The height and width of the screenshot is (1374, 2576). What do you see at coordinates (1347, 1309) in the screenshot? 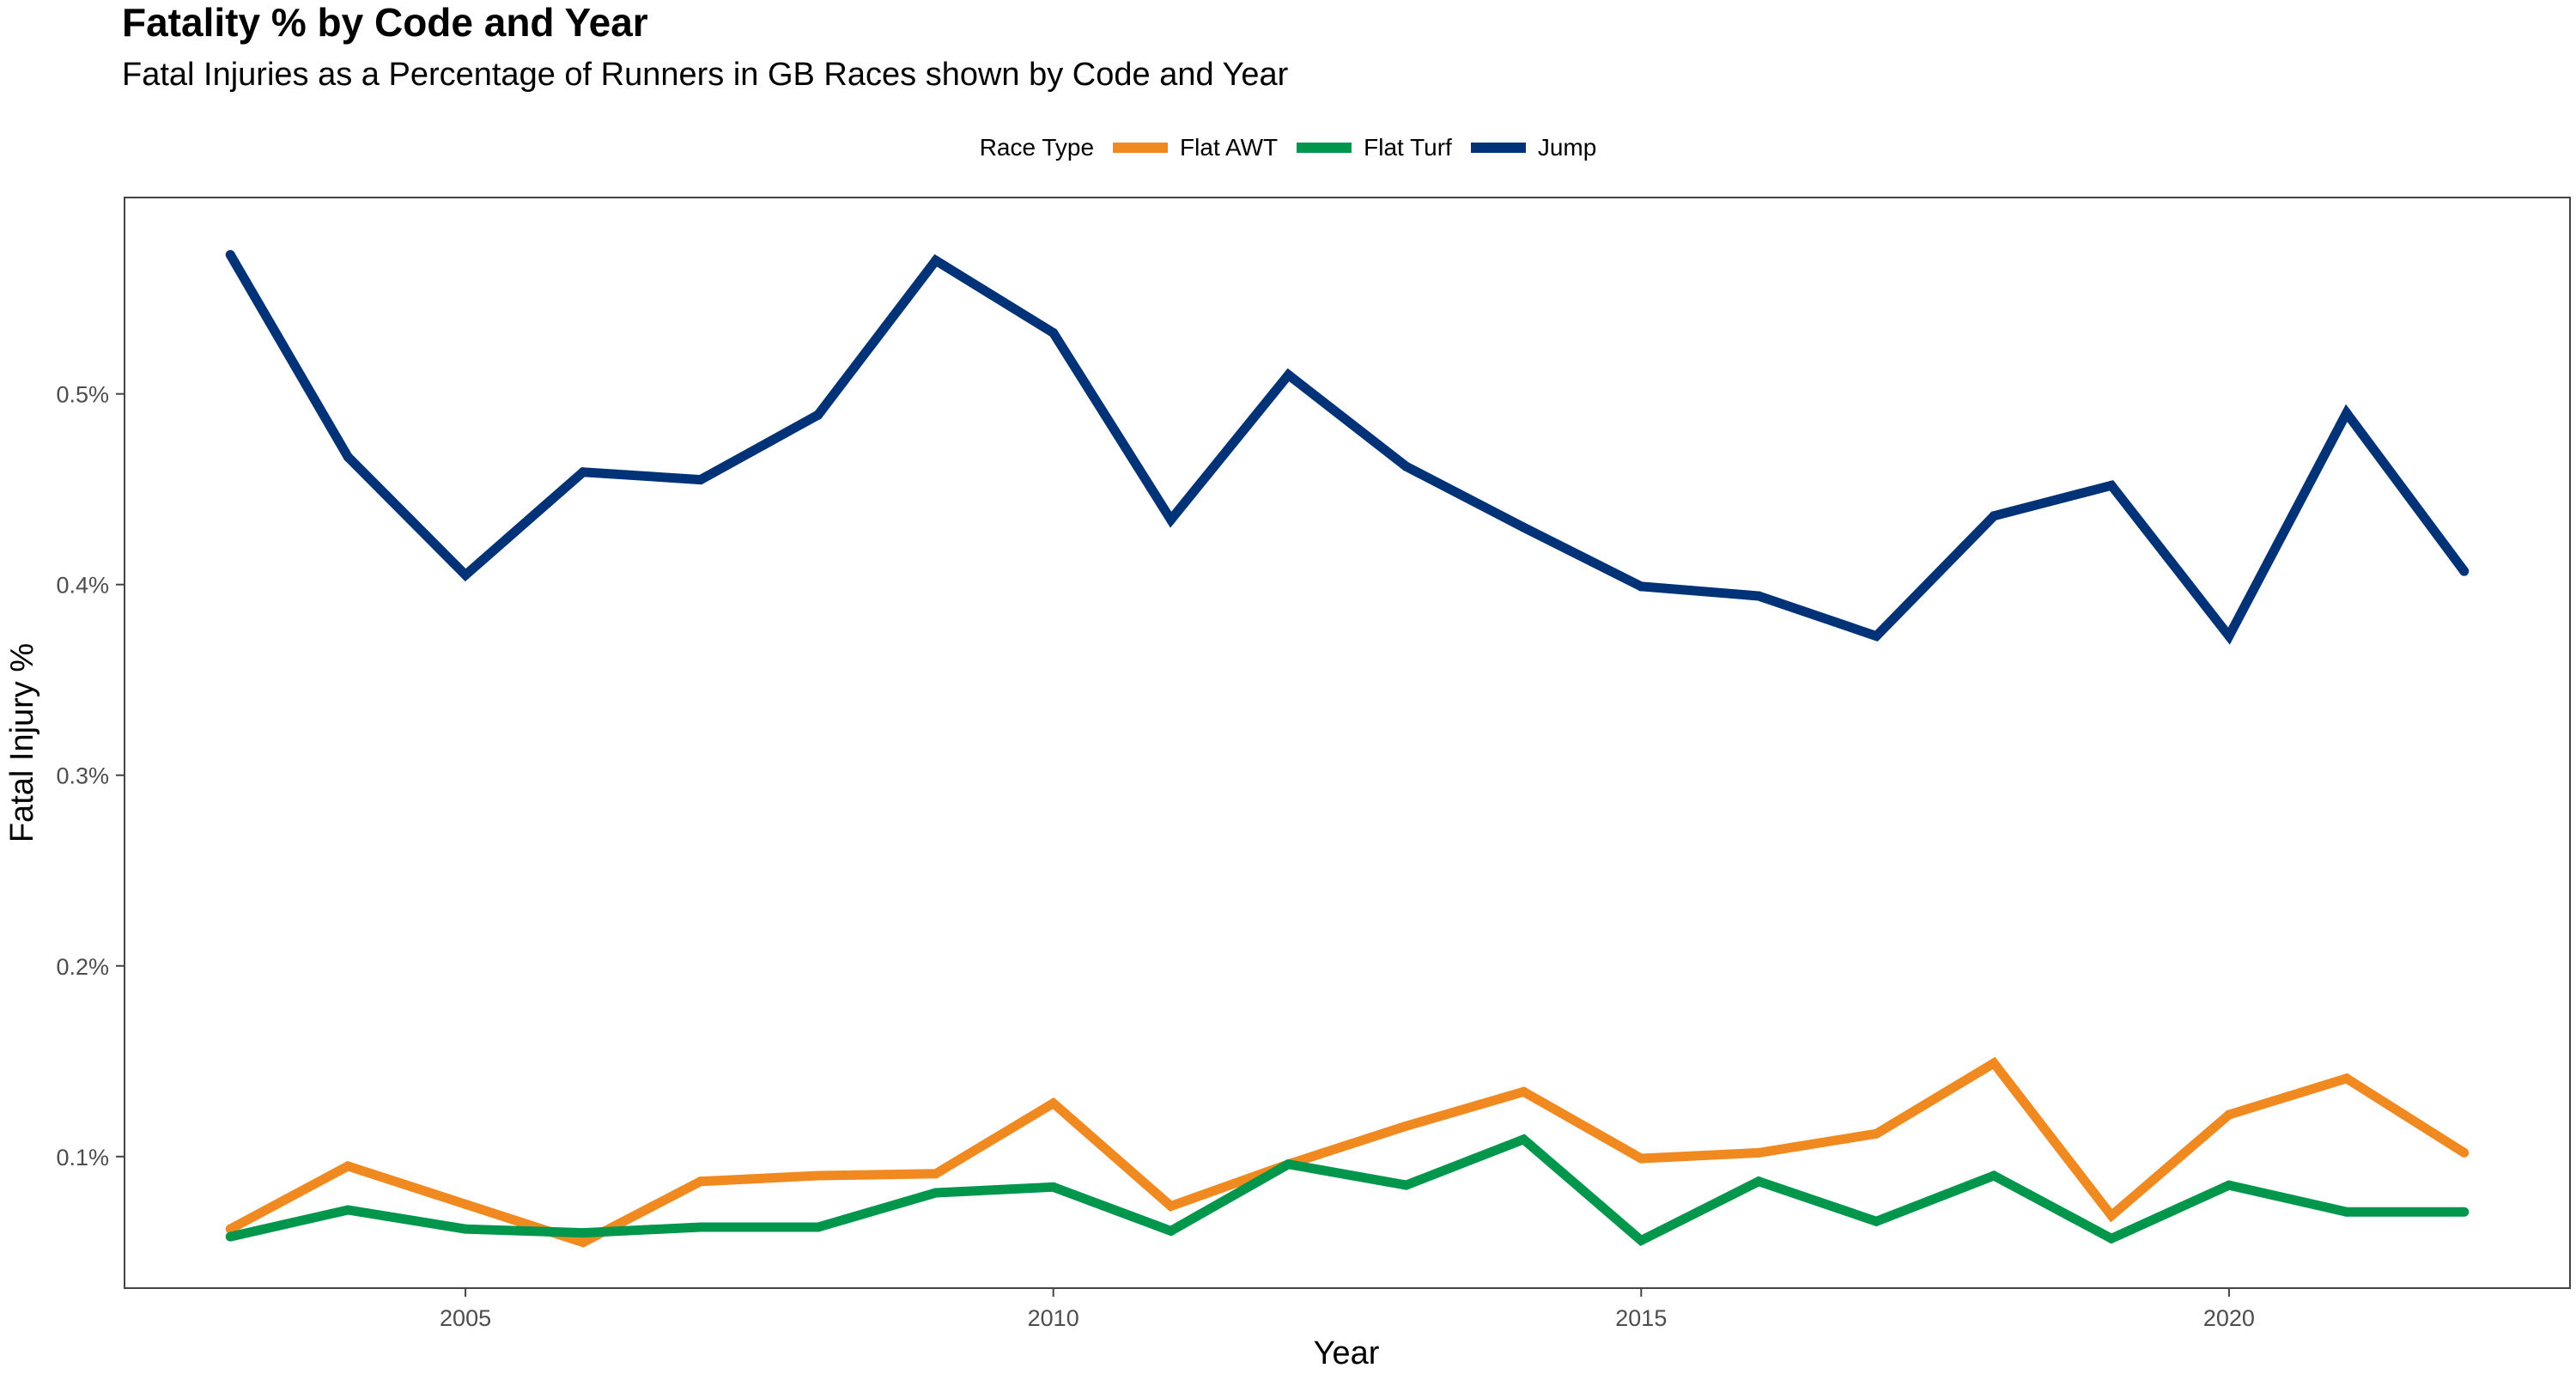
I see `x-axis: 2005 2010 2015 2020` at bounding box center [1347, 1309].